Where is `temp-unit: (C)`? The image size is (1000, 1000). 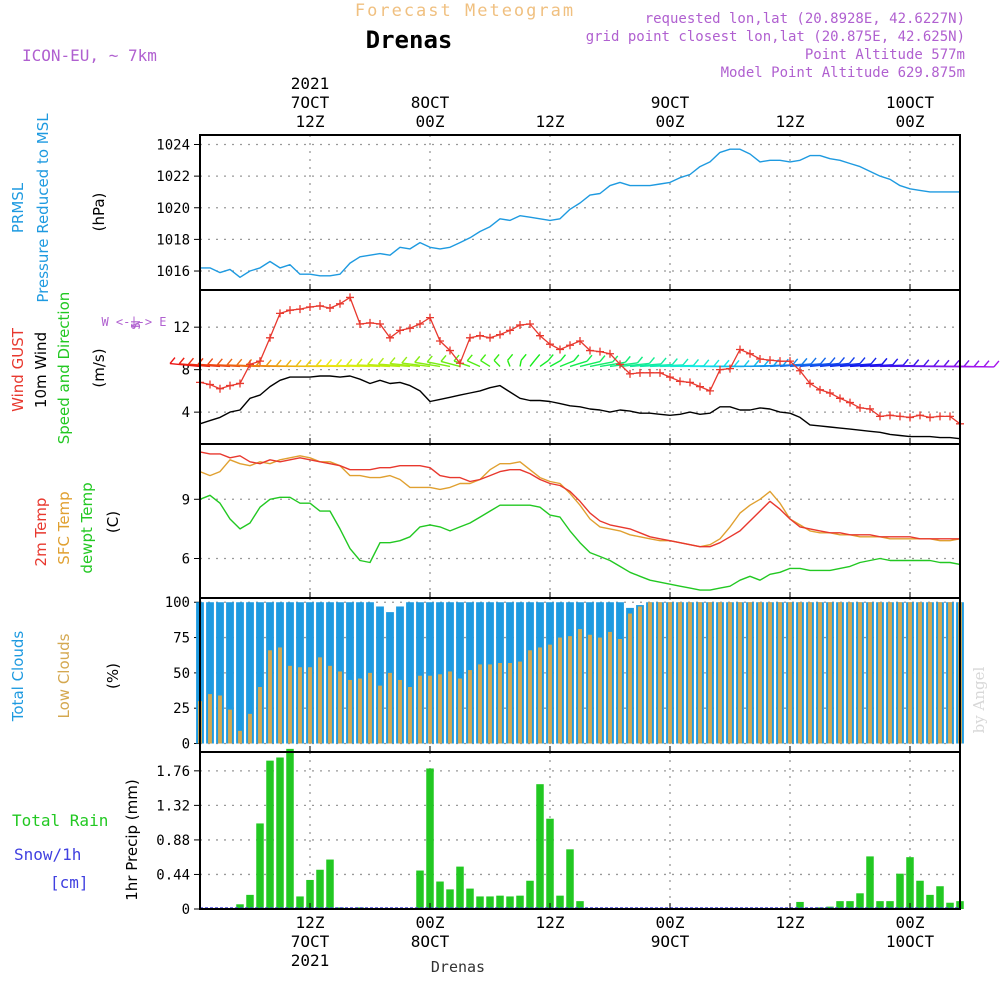
temp-unit: (C) is located at coordinates (113, 522).